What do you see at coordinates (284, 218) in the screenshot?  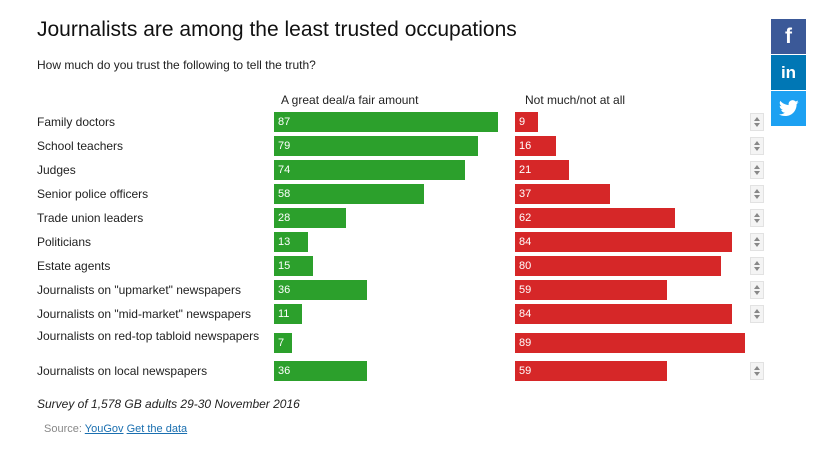 I see `bar-value-label: 28` at bounding box center [284, 218].